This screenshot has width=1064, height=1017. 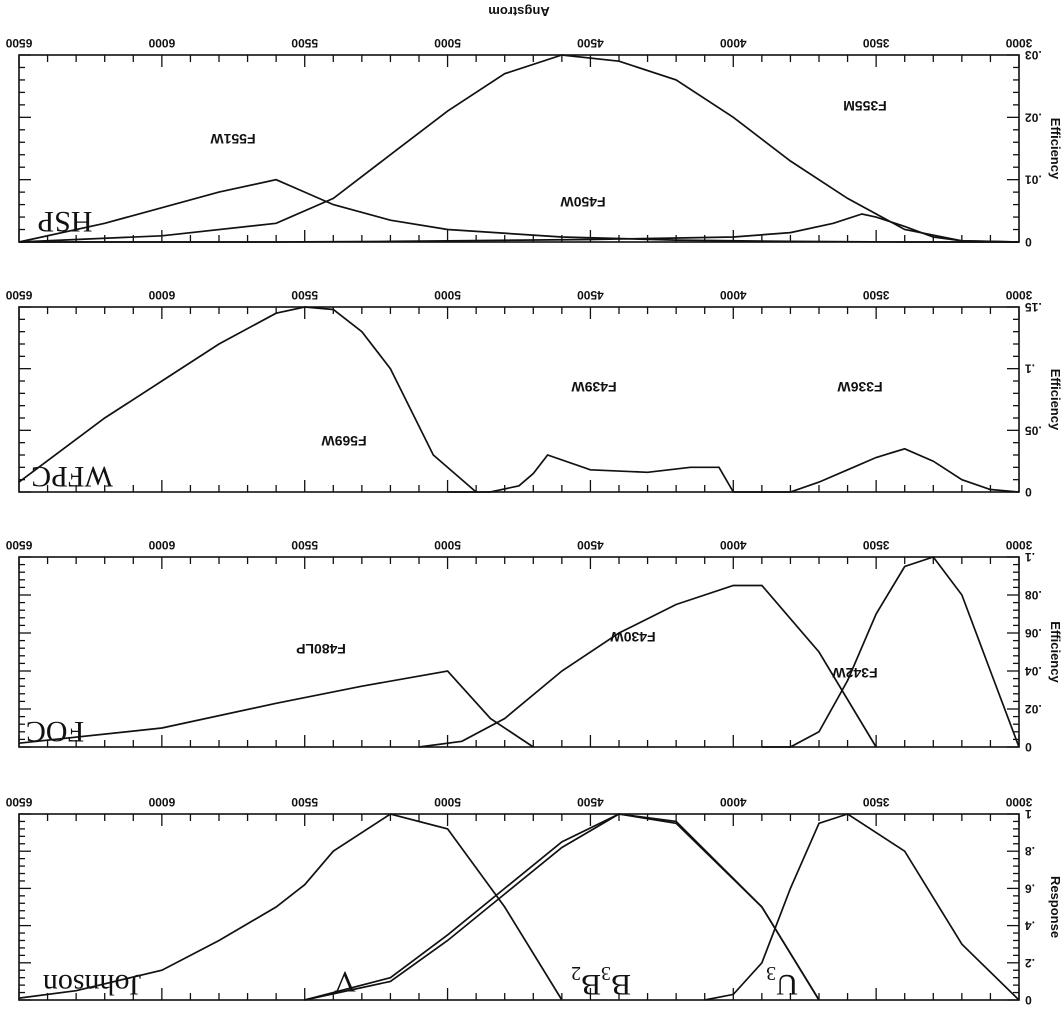 I want to click on series-label-f430w: F430W, so click(x=633, y=637).